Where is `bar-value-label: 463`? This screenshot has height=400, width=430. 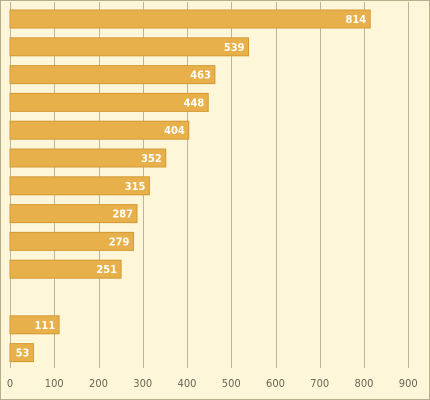 bar-value-label: 463 is located at coordinates (200, 75).